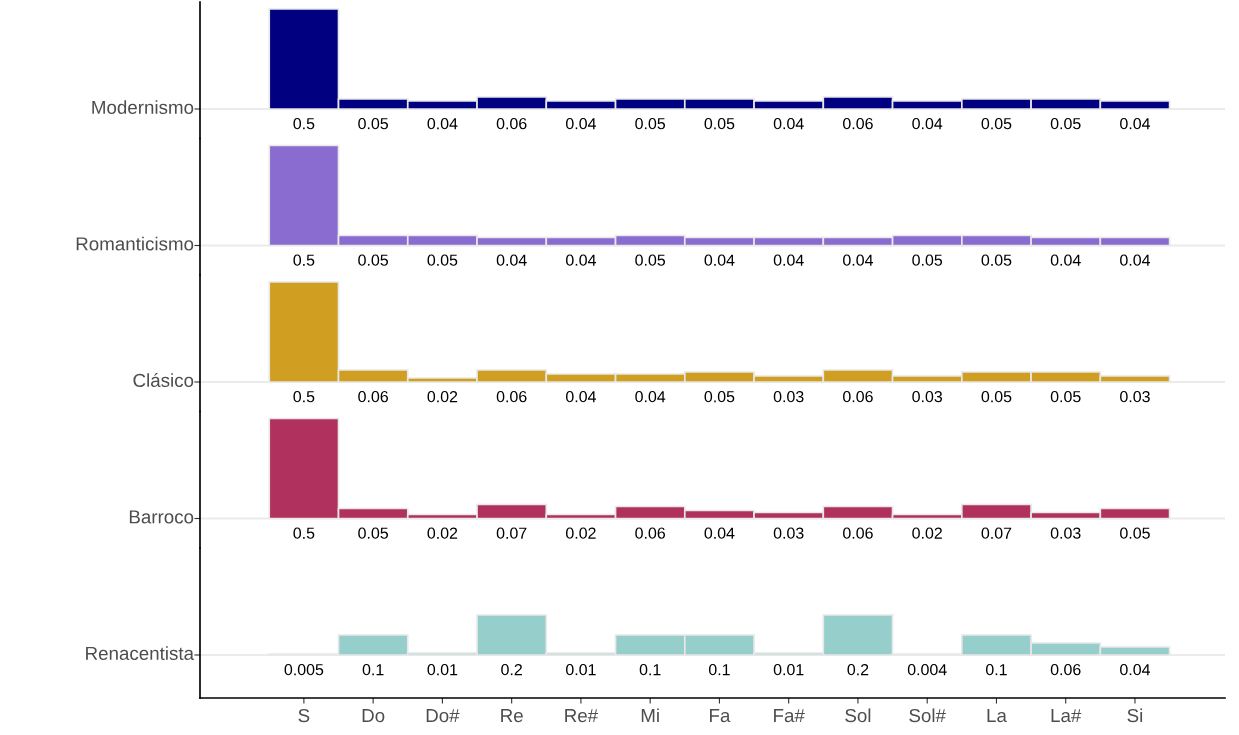  I want to click on y-axis-title: Renacentista, so click(140, 653).